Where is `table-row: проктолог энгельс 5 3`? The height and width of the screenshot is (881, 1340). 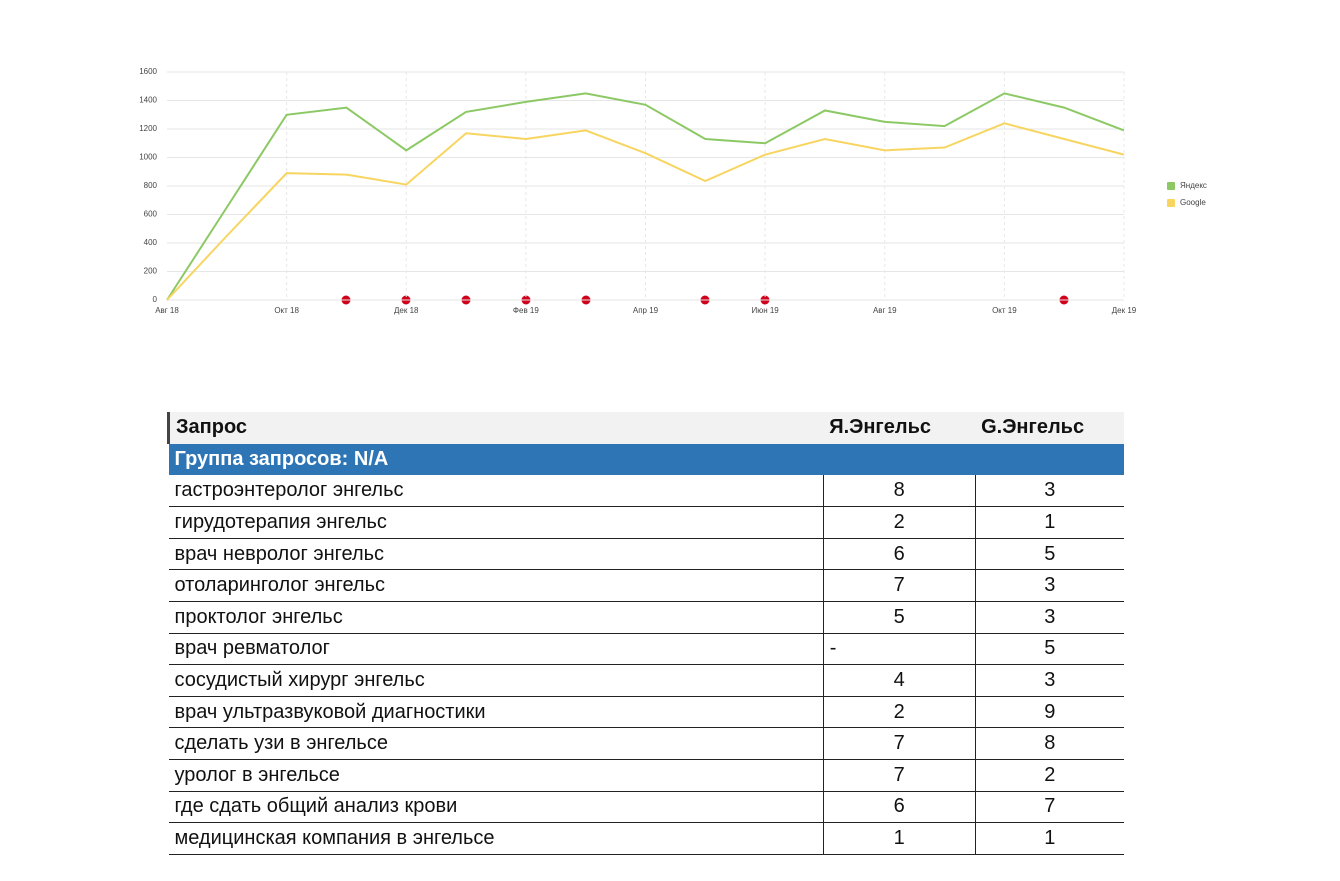
table-row: проктолог энгельс 5 3 is located at coordinates (646, 617).